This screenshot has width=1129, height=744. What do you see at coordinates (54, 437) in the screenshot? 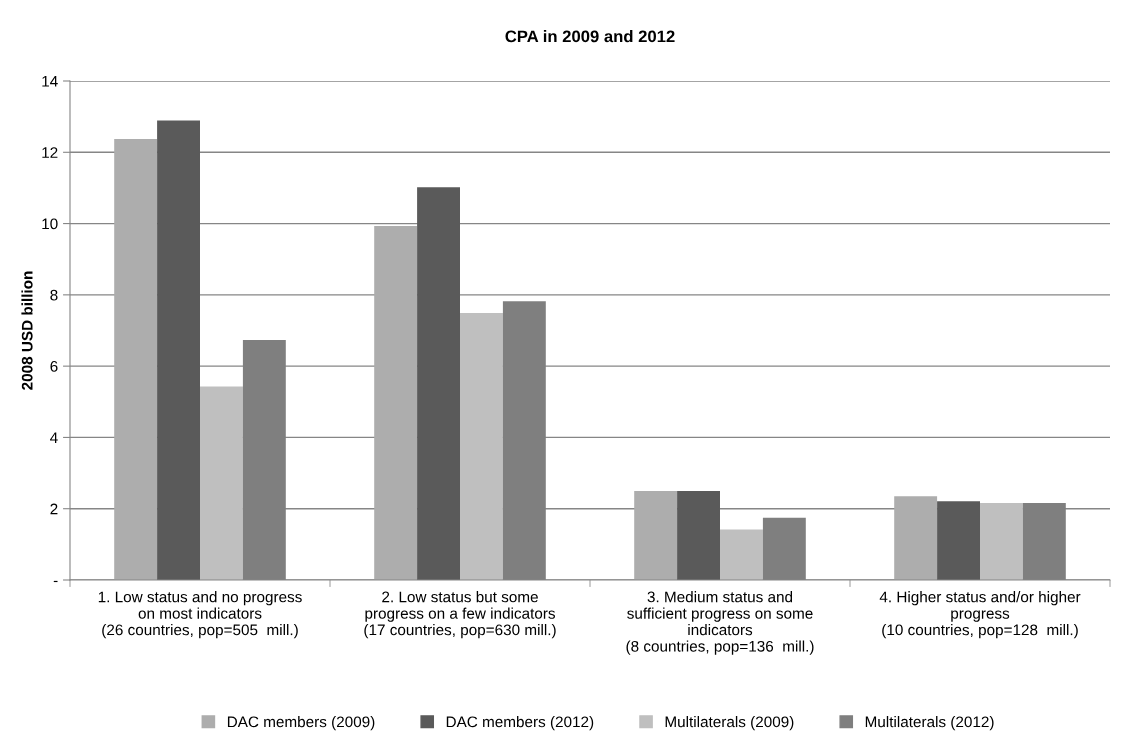
I see `y-tick-label: 4` at bounding box center [54, 437].